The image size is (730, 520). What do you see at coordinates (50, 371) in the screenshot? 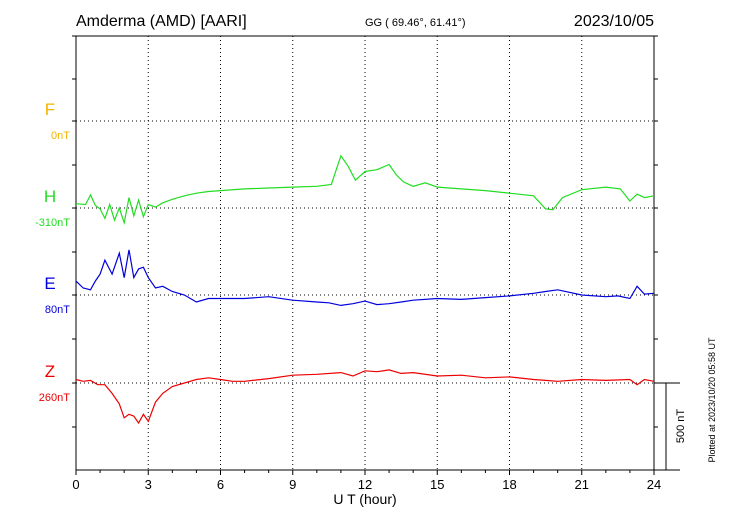
I see `series-Z-name: Z` at bounding box center [50, 371].